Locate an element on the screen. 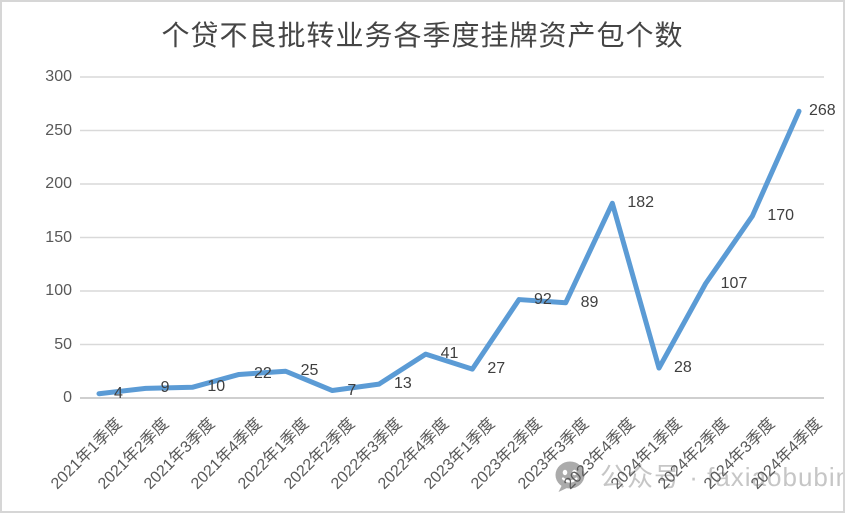 The width and height of the screenshot is (845, 513). wechat-icon is located at coordinates (570, 476).